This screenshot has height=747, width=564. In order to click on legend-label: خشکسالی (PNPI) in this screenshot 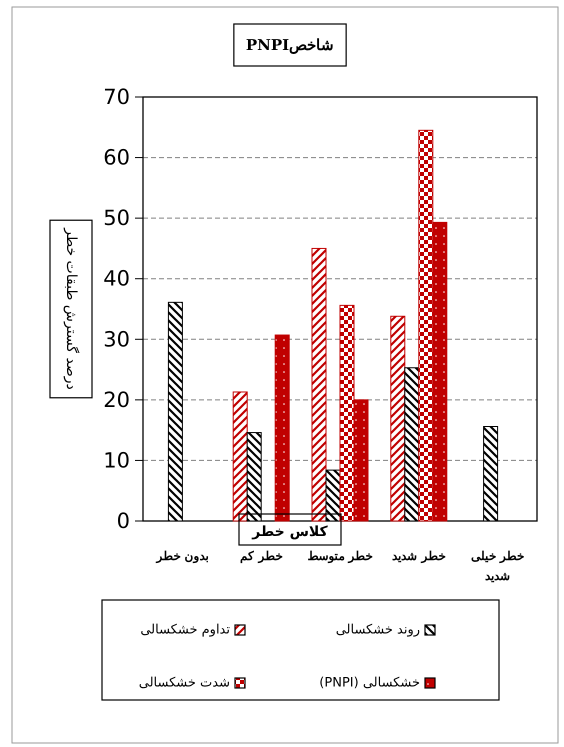, I will do `click(369, 683)`.